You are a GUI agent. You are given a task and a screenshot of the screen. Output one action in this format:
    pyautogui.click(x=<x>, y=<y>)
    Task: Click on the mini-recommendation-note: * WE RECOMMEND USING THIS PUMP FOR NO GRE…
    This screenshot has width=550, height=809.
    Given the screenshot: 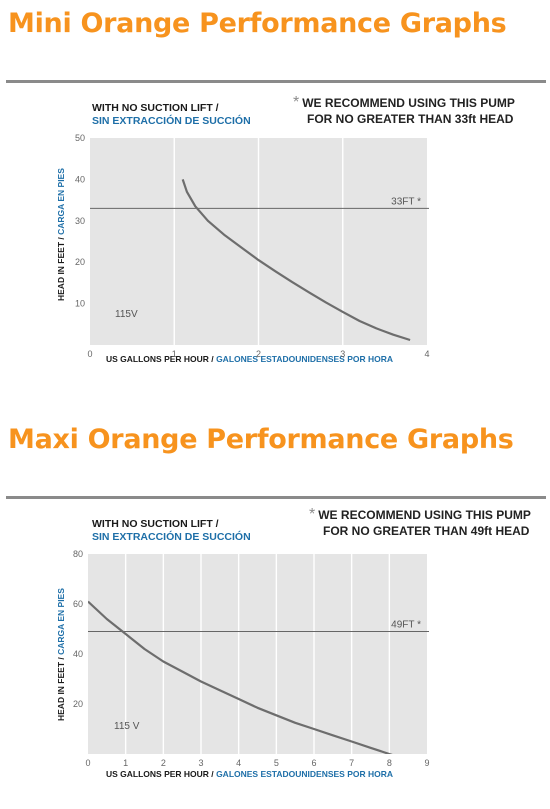 What is the action you would take?
    pyautogui.click(x=404, y=111)
    